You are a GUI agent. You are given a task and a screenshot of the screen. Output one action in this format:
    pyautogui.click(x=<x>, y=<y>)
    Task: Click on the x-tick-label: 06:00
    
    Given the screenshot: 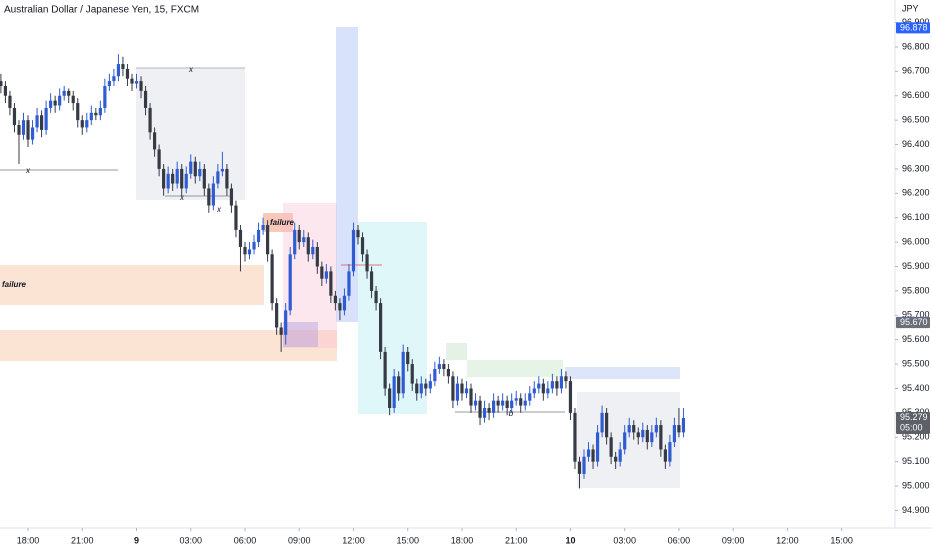 What is the action you would take?
    pyautogui.click(x=679, y=540)
    